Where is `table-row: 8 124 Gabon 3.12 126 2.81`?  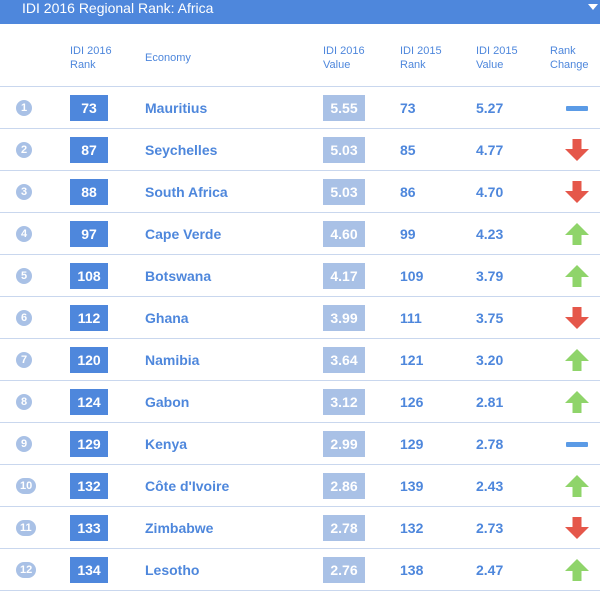 table-row: 8 124 Gabon 3.12 126 2.81 is located at coordinates (300, 401).